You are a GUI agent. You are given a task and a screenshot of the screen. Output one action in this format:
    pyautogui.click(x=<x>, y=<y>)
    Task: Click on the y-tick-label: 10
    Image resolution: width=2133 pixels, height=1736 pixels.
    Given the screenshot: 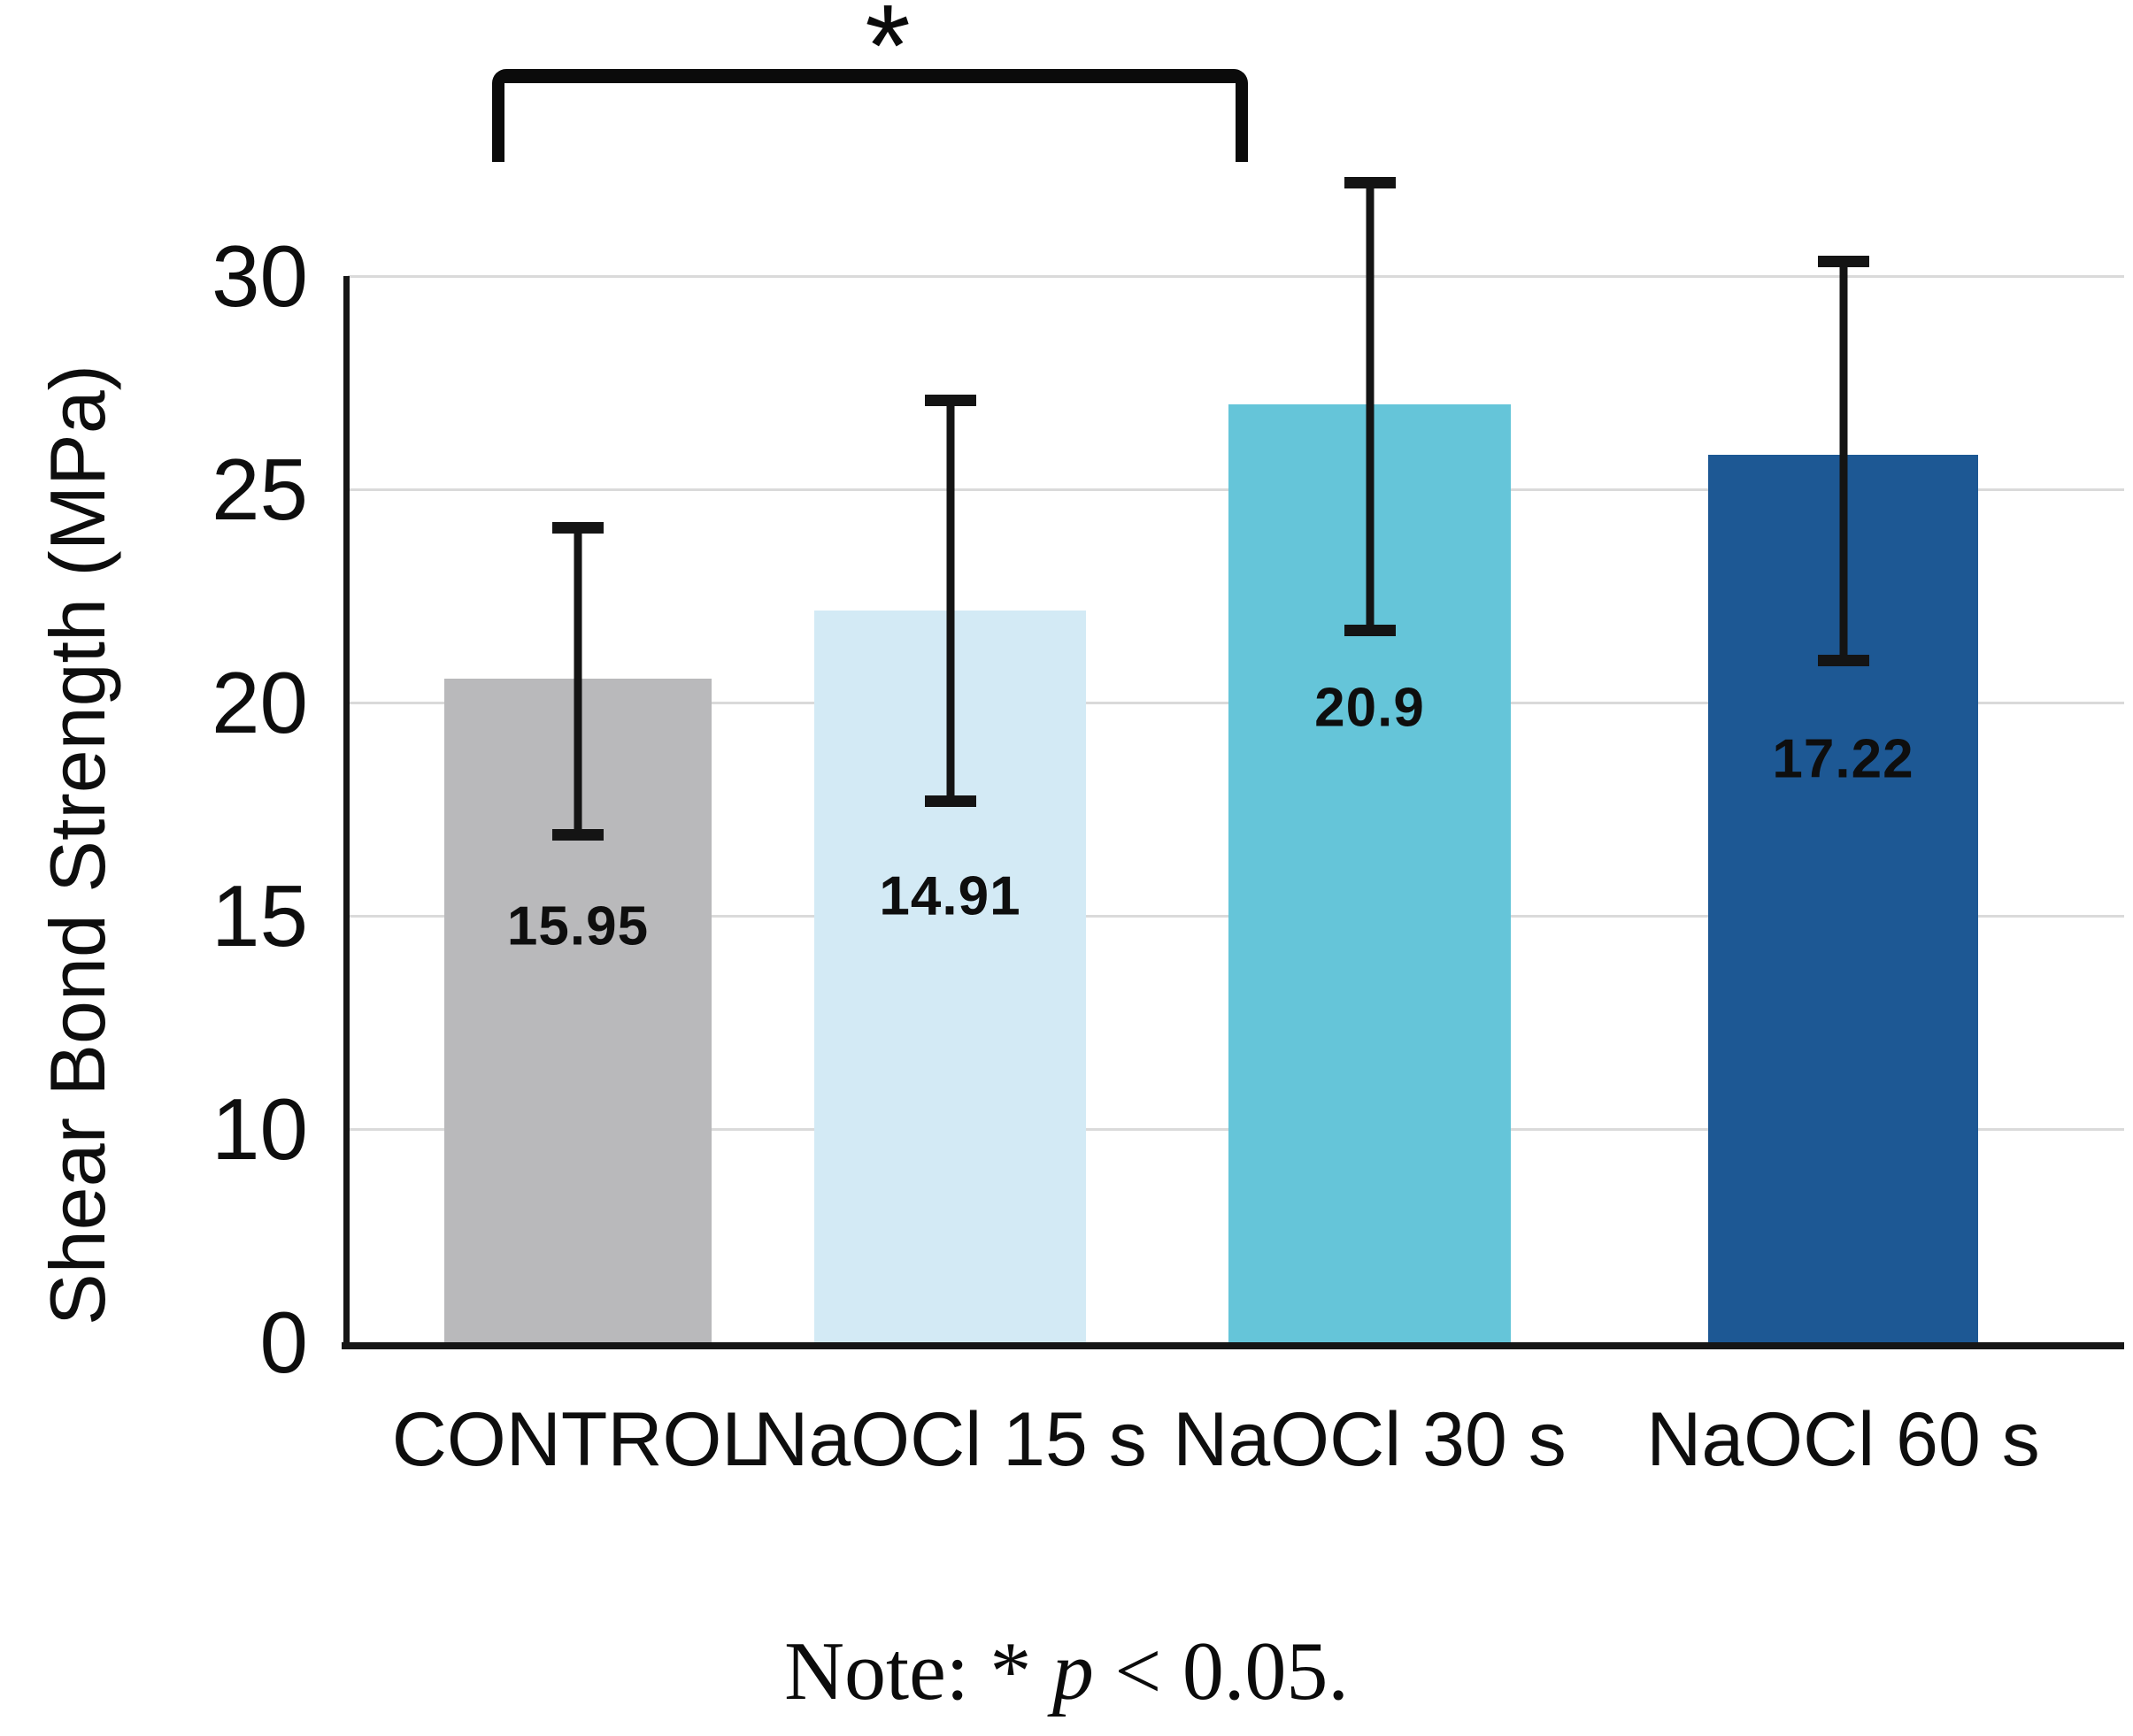 What is the action you would take?
    pyautogui.click(x=259, y=1129)
    